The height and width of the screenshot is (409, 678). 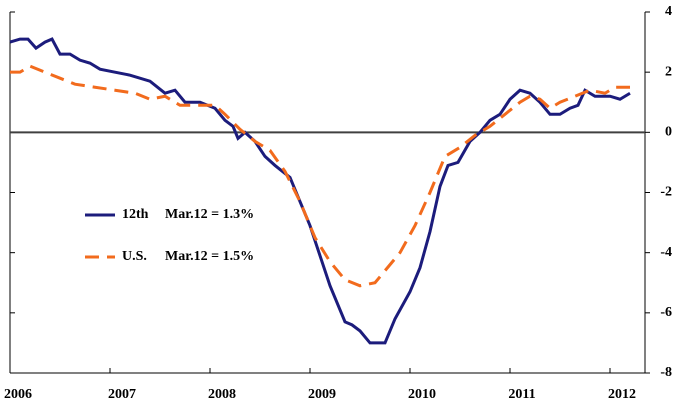 What do you see at coordinates (666, 252) in the screenshot?
I see `y-tick-label: -4` at bounding box center [666, 252].